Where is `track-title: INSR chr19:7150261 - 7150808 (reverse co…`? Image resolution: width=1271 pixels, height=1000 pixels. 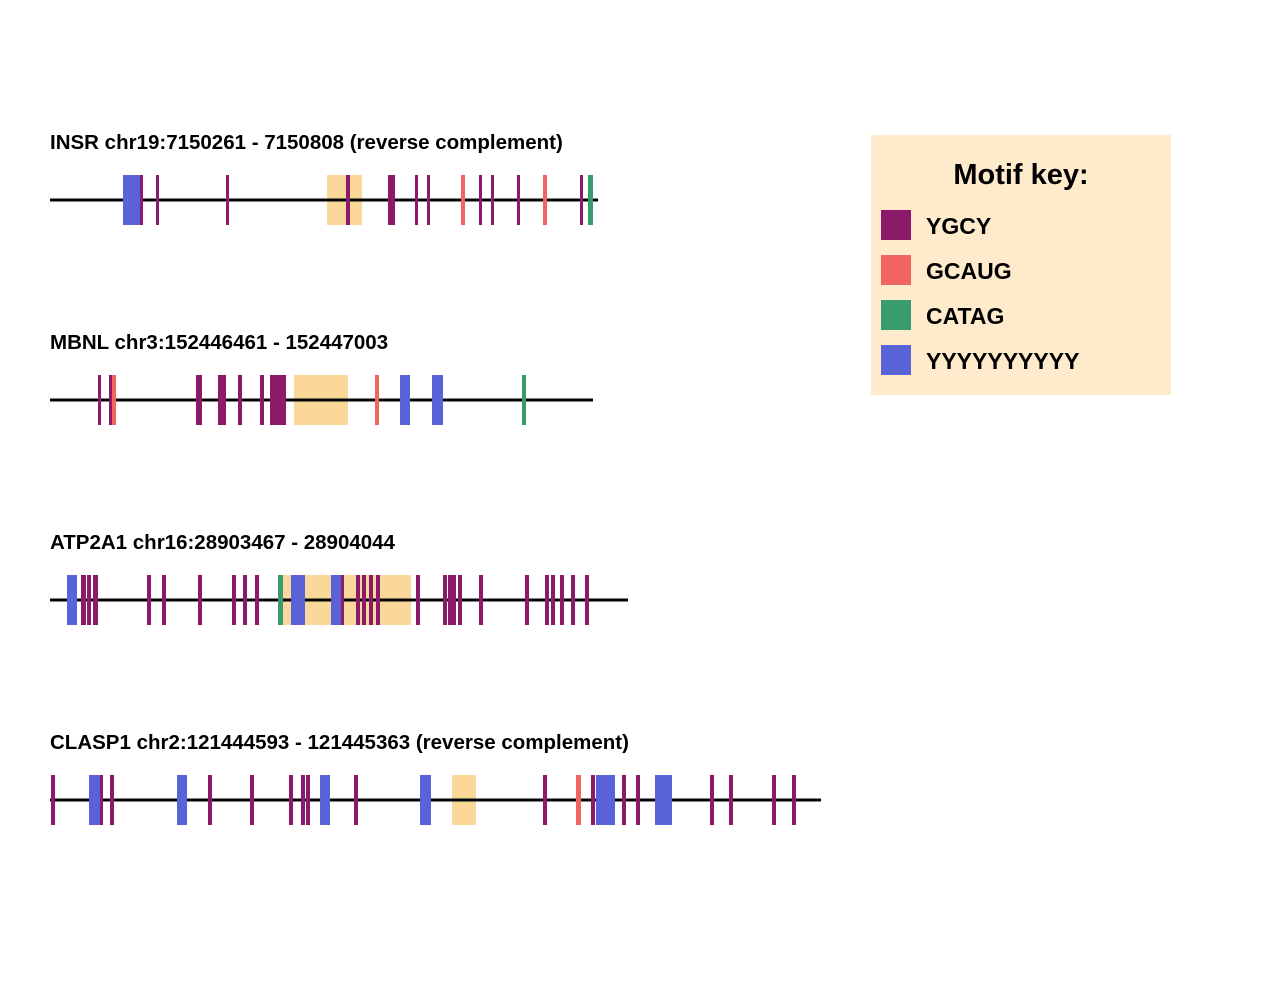
track-title: INSR chr19:7150261 - 7150808 (reverse co… is located at coordinates (306, 142).